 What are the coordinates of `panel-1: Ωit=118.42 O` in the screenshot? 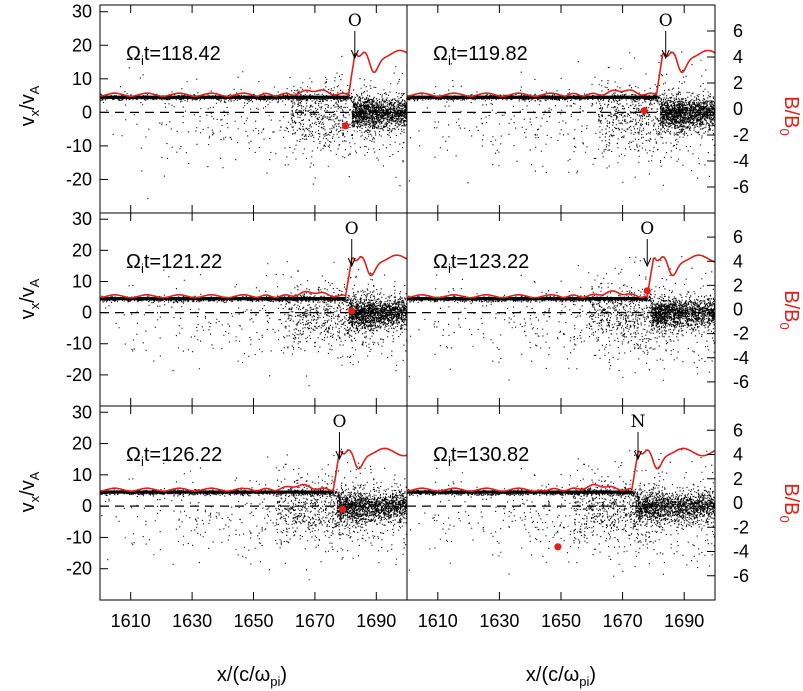 It's located at (253, 109).